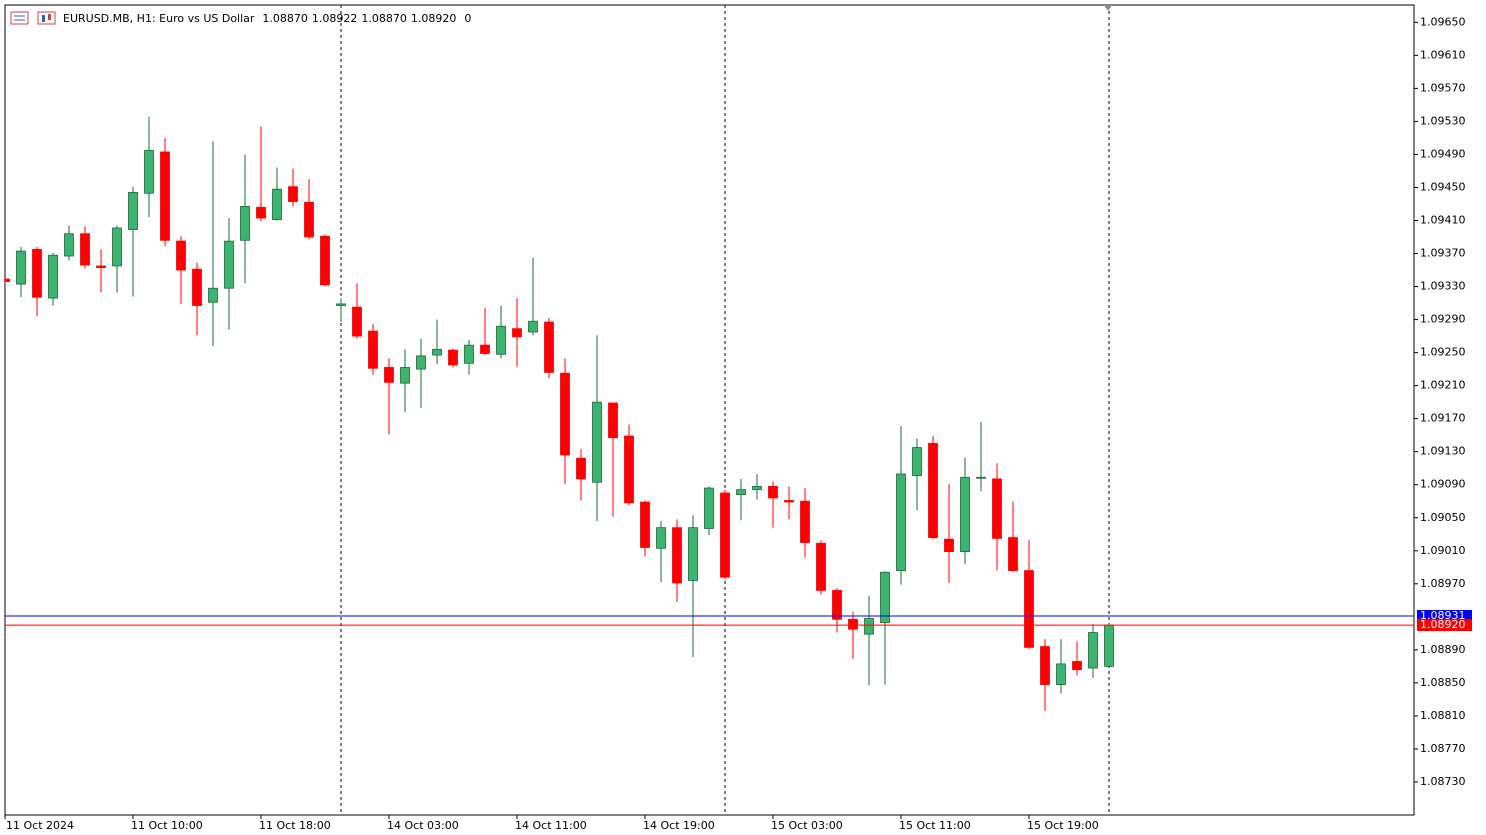  I want to click on y-tick-label: 1.08730, so click(1443, 781).